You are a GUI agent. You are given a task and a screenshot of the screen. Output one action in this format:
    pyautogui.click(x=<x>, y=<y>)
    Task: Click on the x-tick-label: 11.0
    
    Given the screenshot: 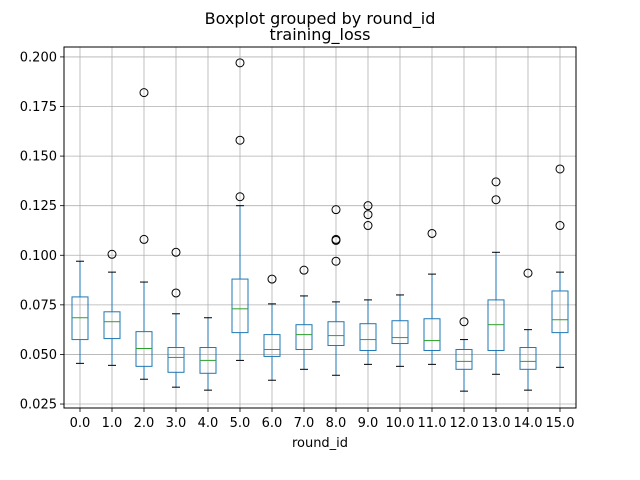 What is the action you would take?
    pyautogui.click(x=432, y=423)
    